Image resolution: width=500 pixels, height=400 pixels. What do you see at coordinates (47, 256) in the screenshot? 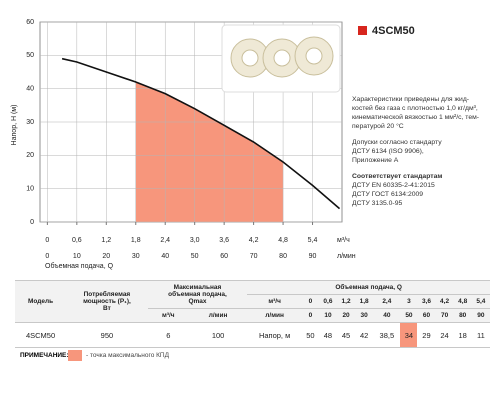
I see `x2-tick-label: 0` at bounding box center [47, 256].